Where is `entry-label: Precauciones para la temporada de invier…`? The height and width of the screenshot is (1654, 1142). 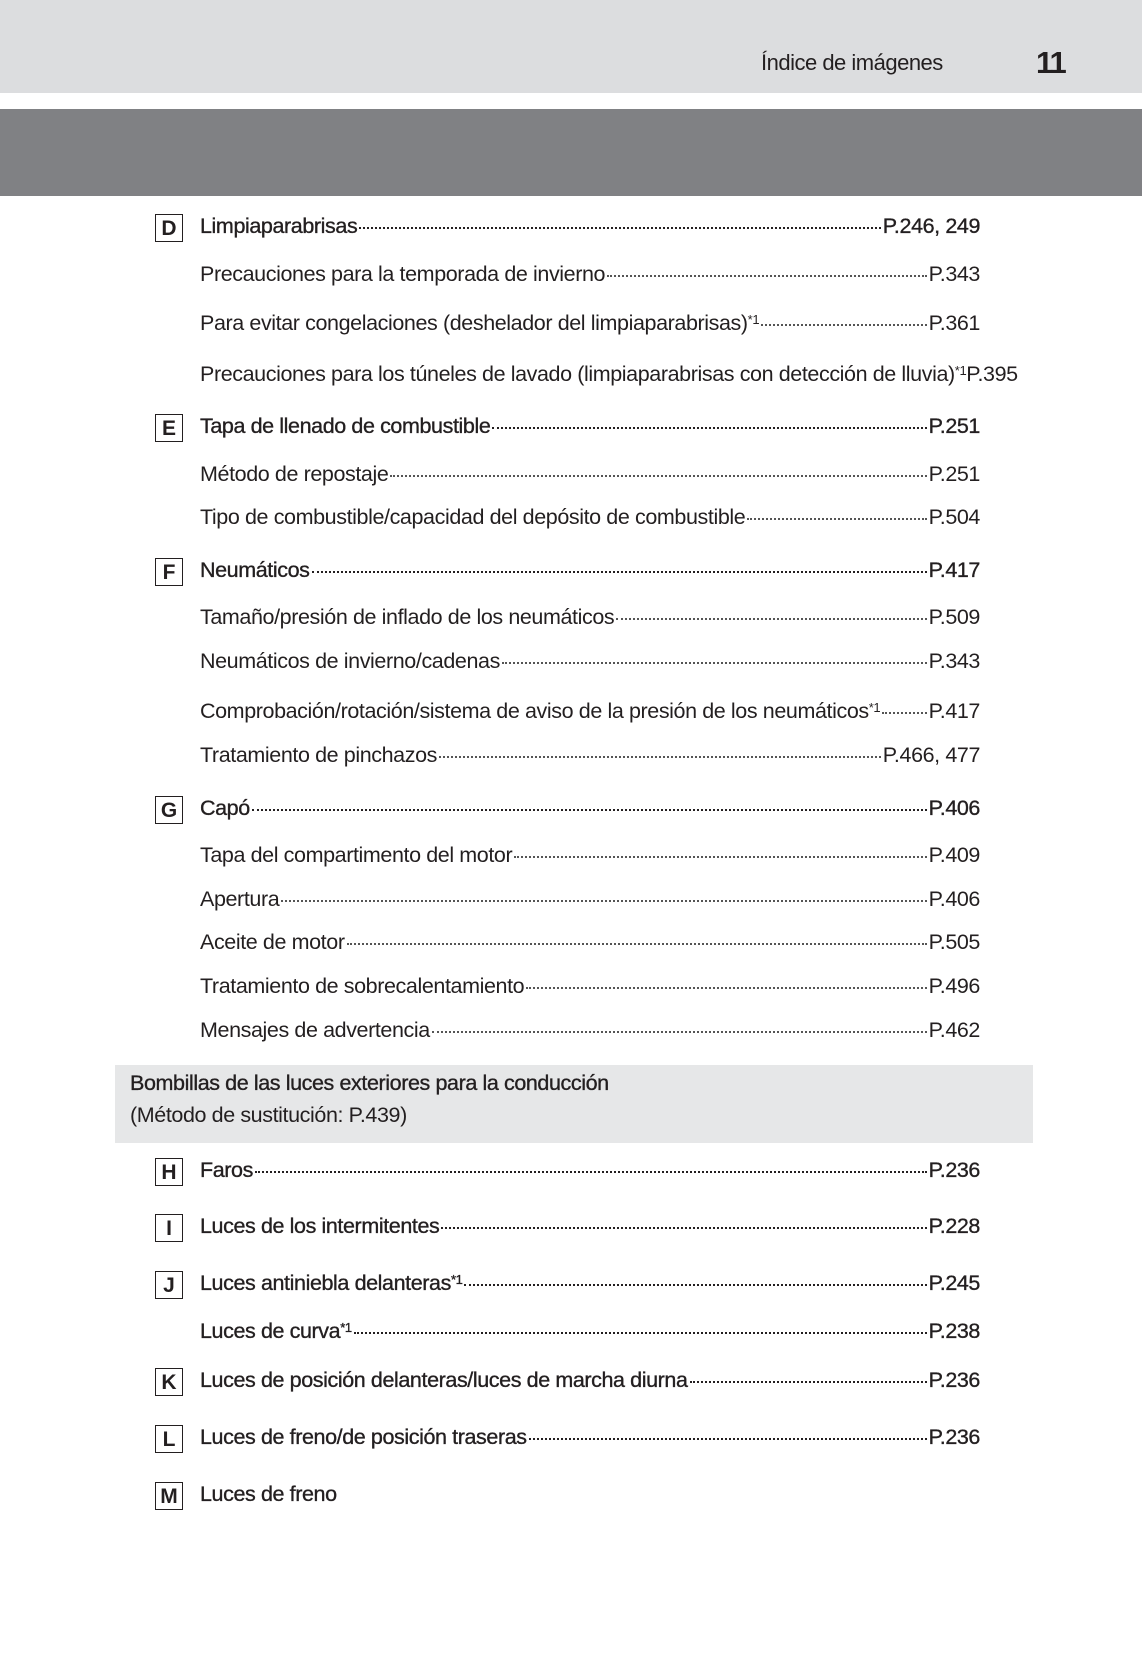
entry-label: Precauciones para la temporada de invier… is located at coordinates (403, 274).